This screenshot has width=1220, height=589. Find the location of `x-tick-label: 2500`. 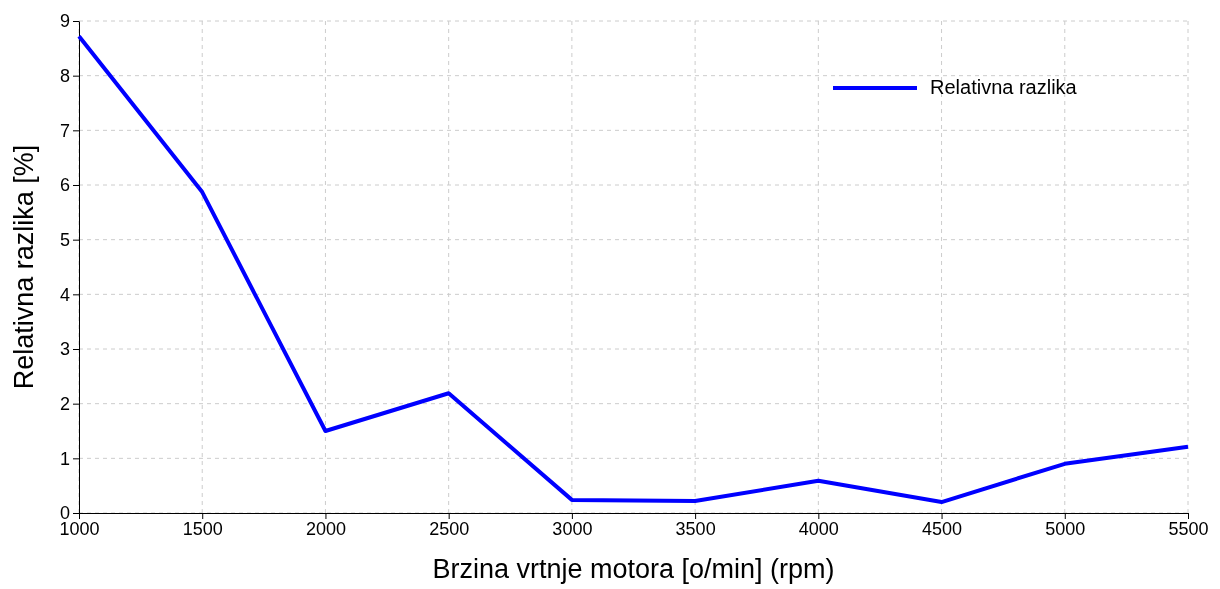

x-tick-label: 2500 is located at coordinates (449, 528).